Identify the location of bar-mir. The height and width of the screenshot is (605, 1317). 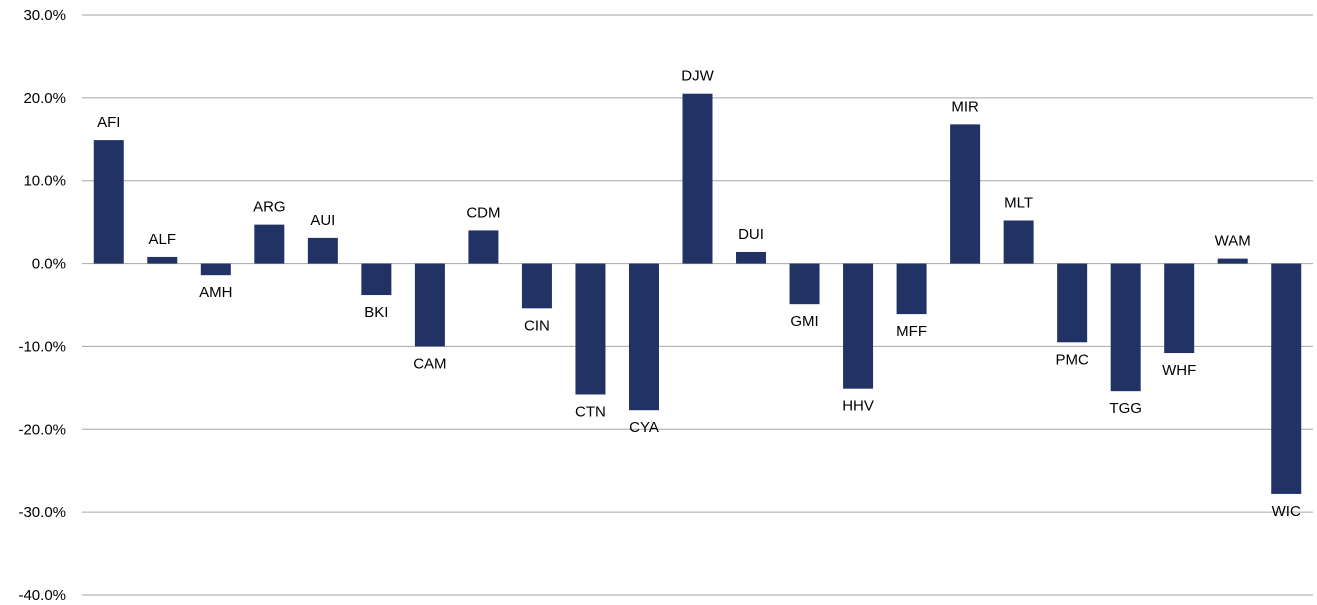
(965, 194).